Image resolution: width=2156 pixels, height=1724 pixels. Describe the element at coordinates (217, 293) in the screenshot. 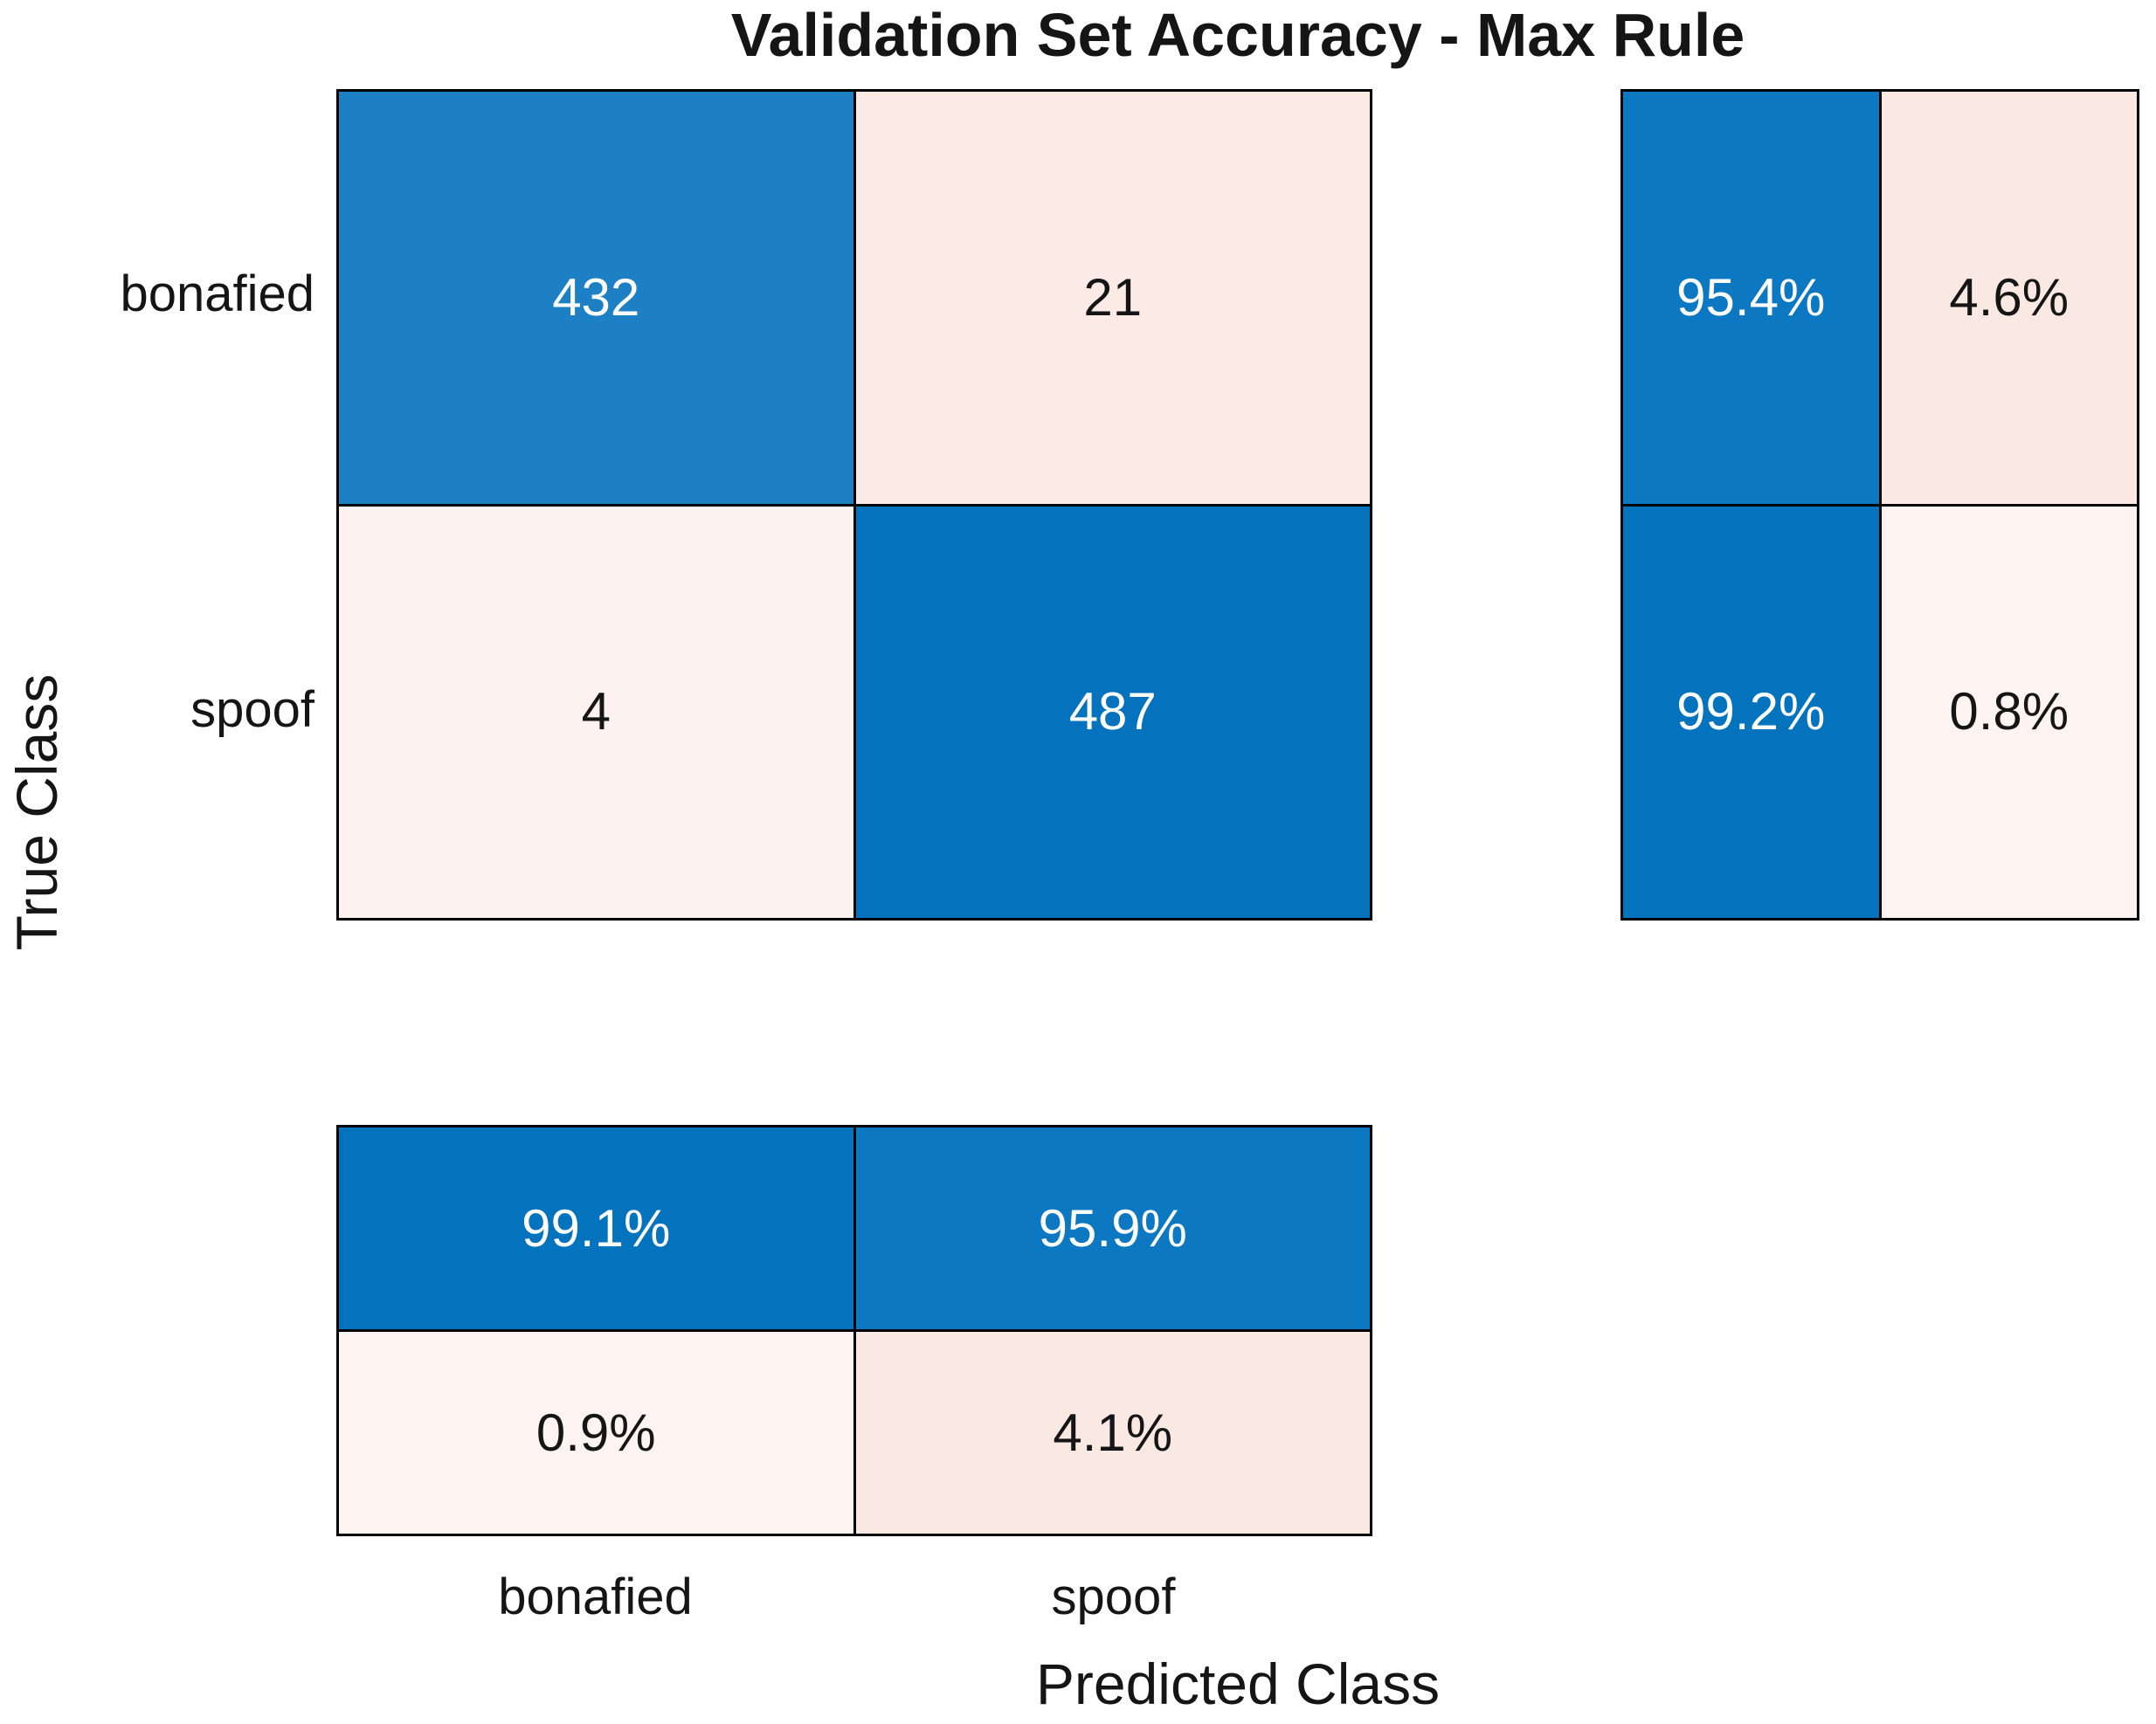

I see `y-tick-bonafied: bonafied` at that location.